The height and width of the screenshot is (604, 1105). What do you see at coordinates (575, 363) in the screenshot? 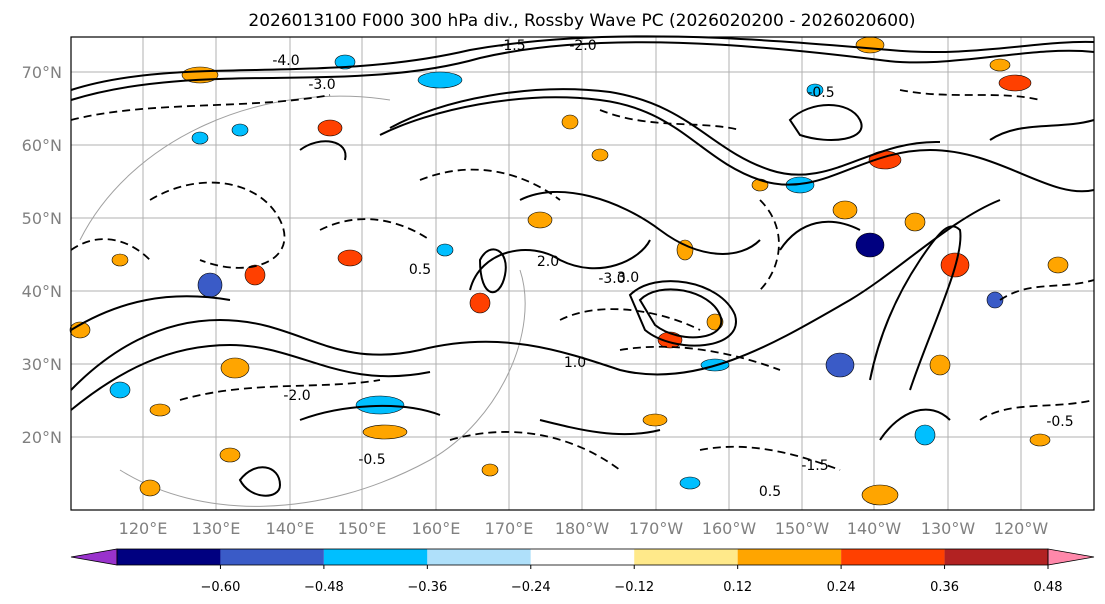
I see `contour-label: 1.0` at bounding box center [575, 363].